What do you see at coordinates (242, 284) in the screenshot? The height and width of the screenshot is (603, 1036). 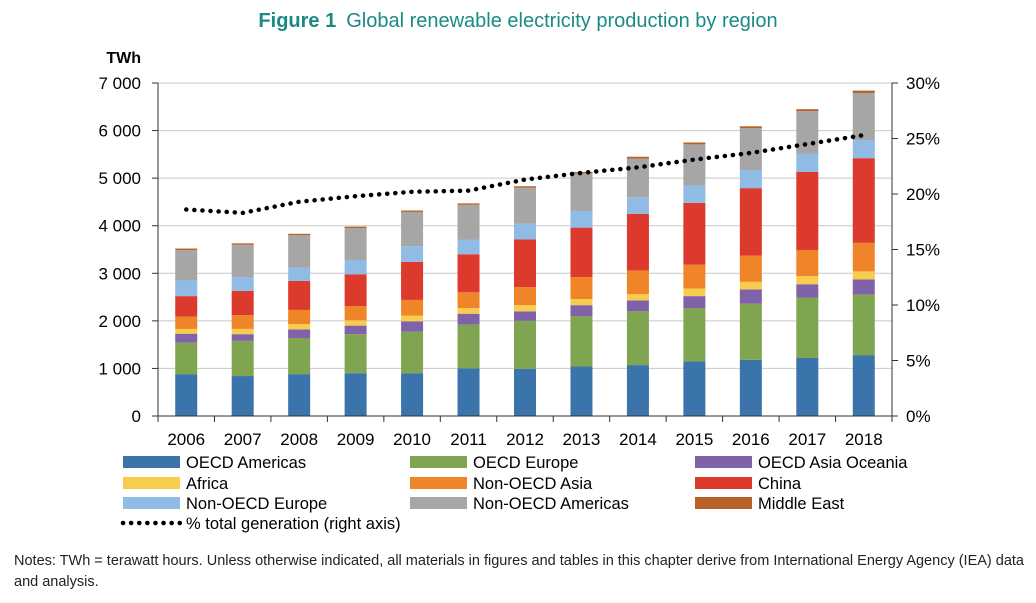 I see `bar-non-oecd-europe-2007` at bounding box center [242, 284].